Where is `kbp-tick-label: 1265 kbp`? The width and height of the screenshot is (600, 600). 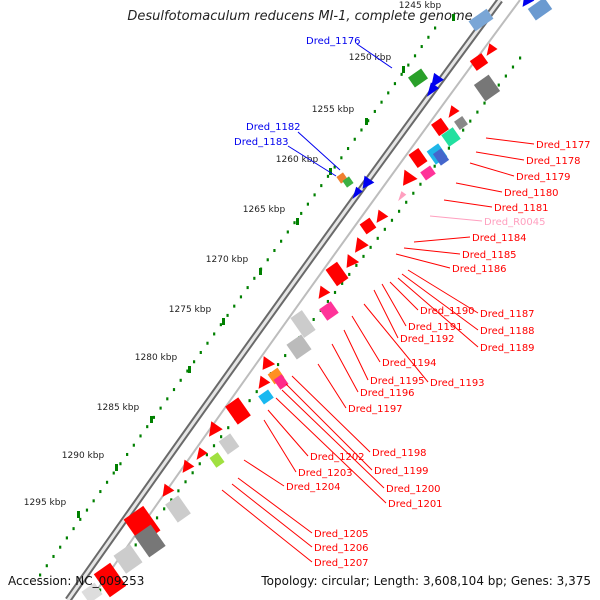 kbp-tick-label: 1265 kbp is located at coordinates (264, 210).